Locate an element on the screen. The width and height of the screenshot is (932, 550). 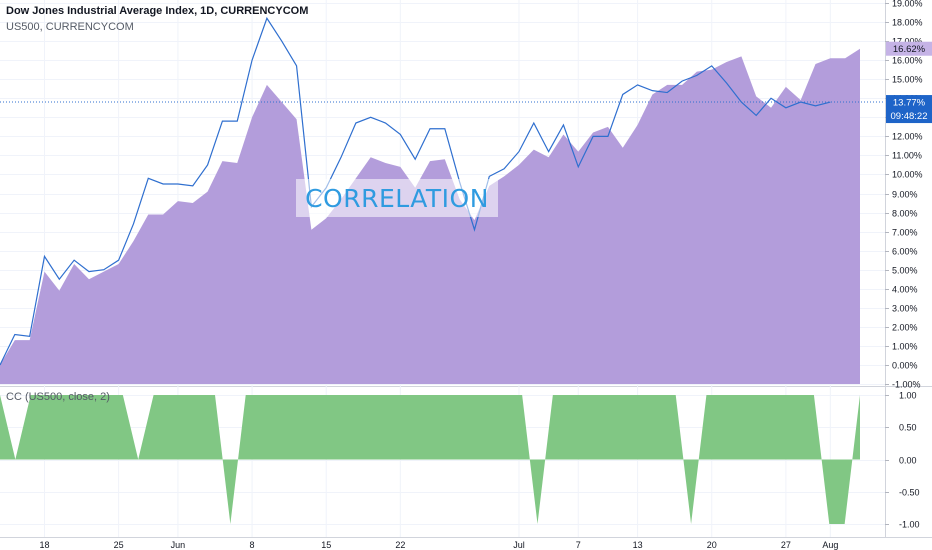
x-tick-label: 20 is located at coordinates (712, 545).